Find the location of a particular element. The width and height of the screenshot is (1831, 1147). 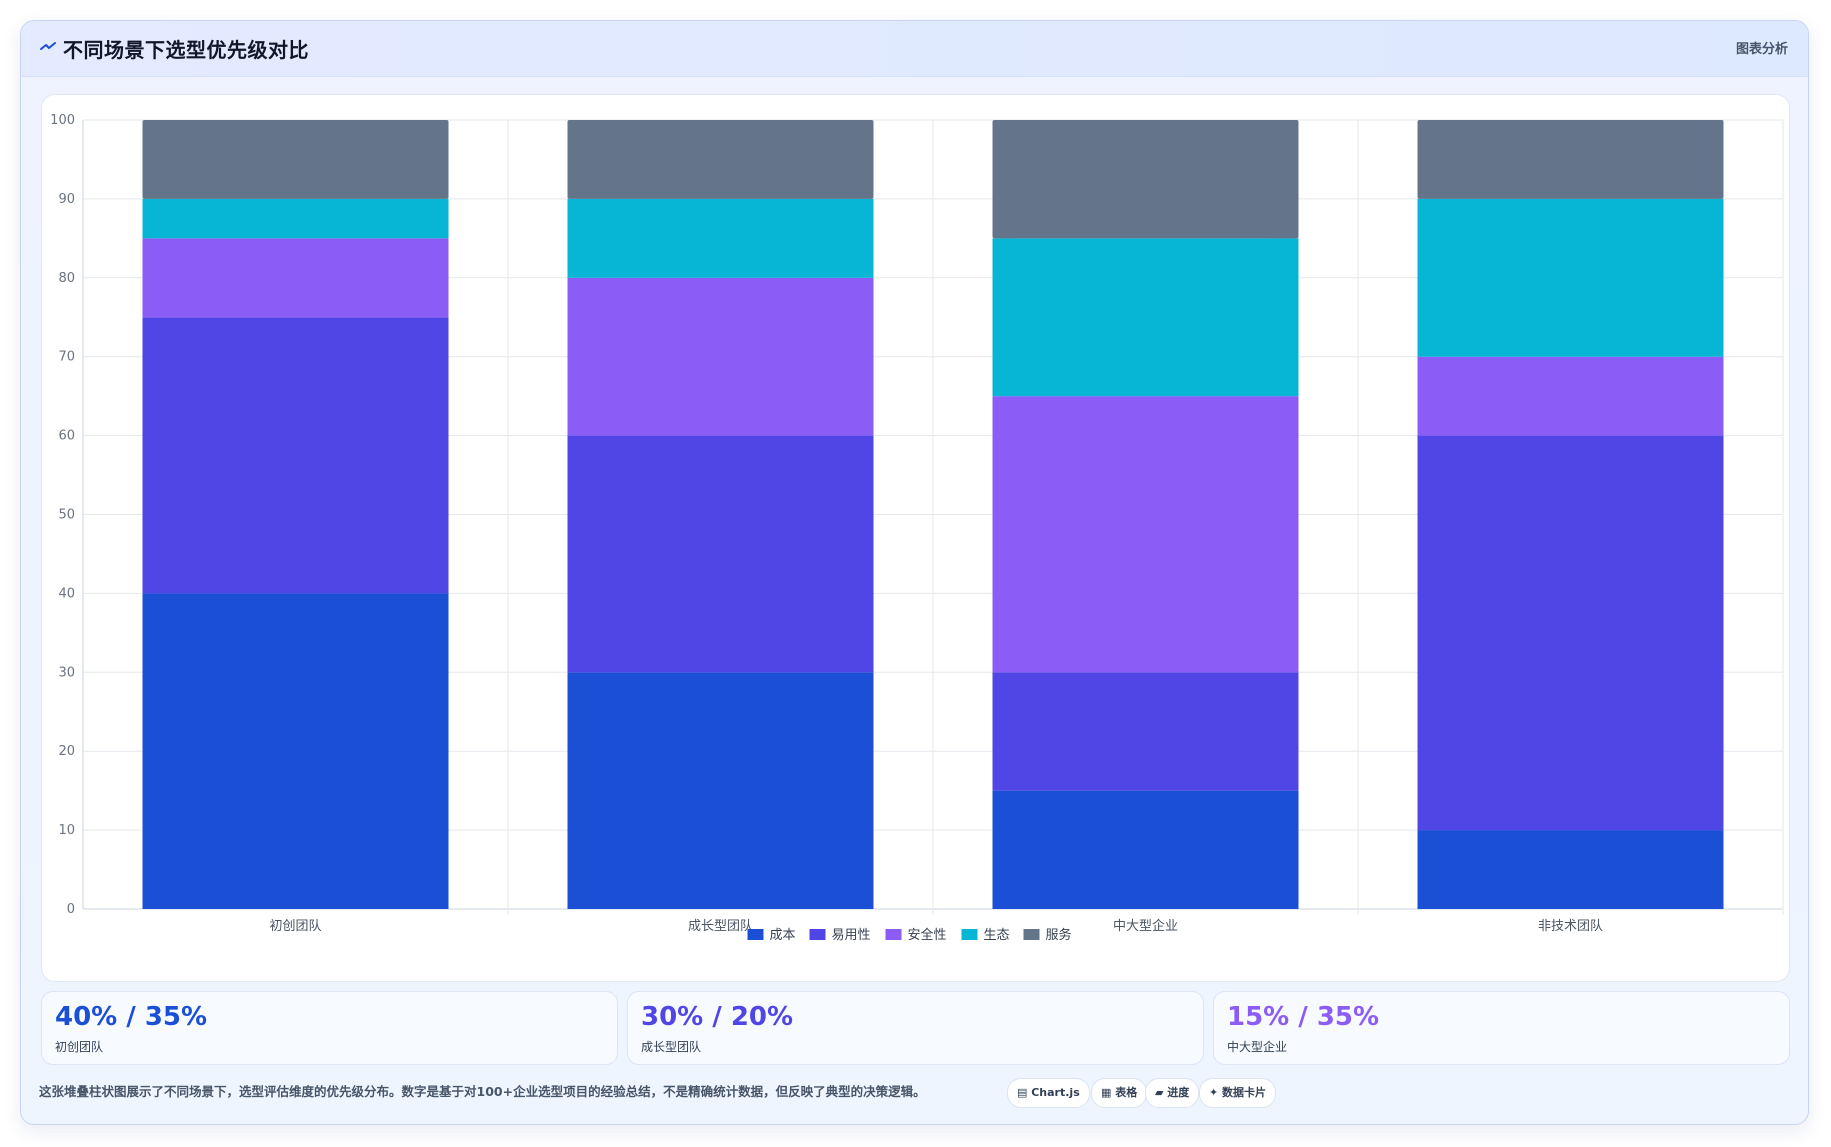

y-tick-label: 100 is located at coordinates (62, 120).